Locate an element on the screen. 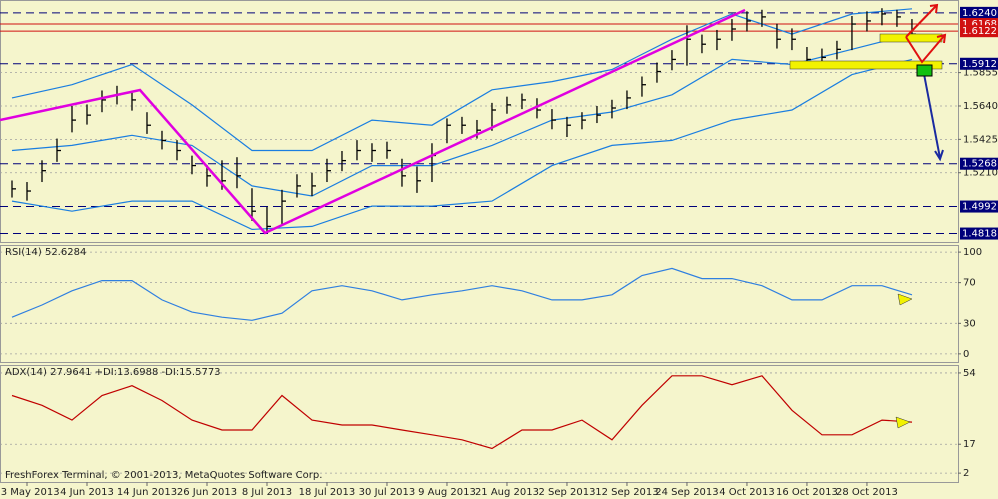 The image size is (998, 499). y-tick-label: 70 is located at coordinates (969, 283).